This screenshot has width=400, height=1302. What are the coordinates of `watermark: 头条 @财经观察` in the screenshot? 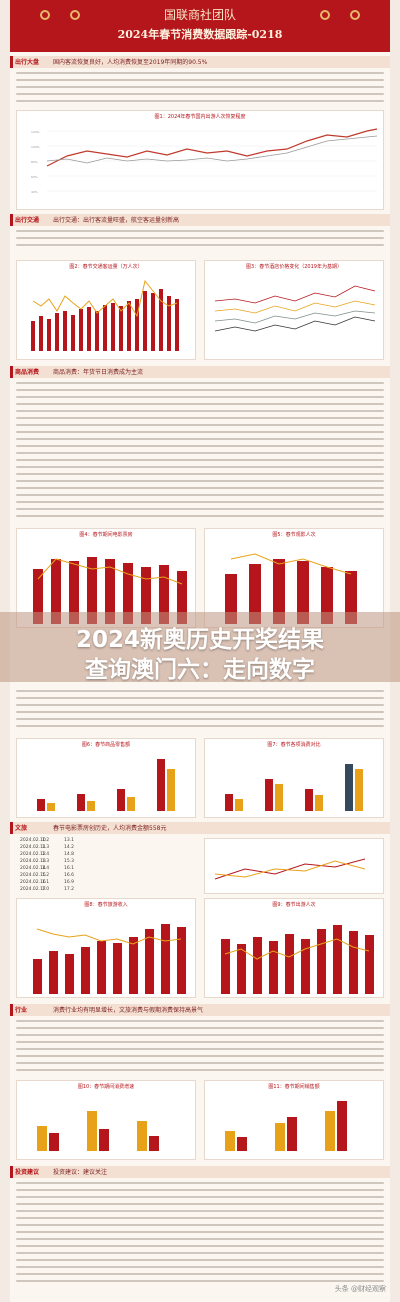 It's located at (360, 1289).